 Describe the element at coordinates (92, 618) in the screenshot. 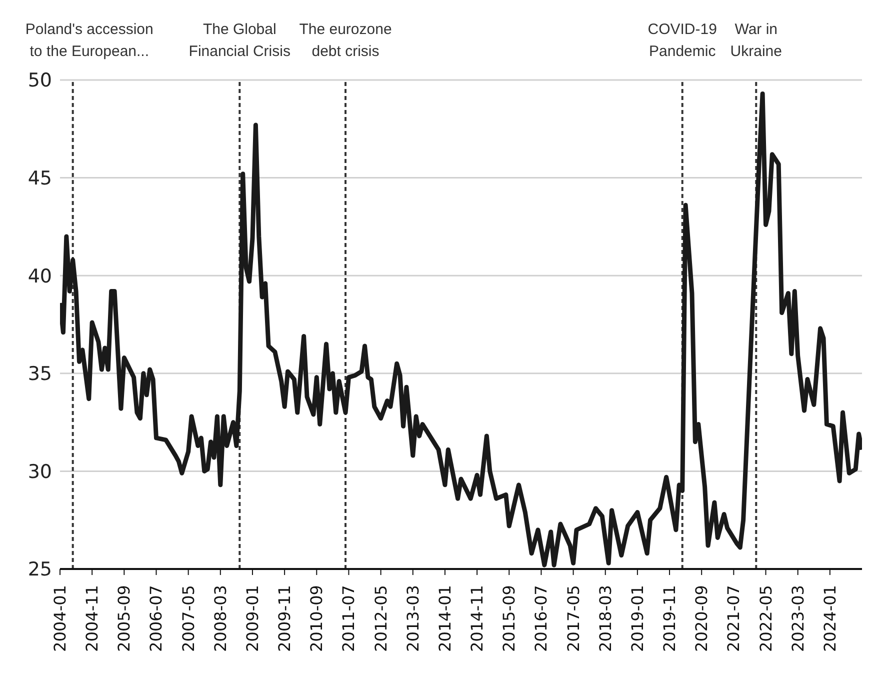

I see `x-tick-label: 2004-11` at that location.